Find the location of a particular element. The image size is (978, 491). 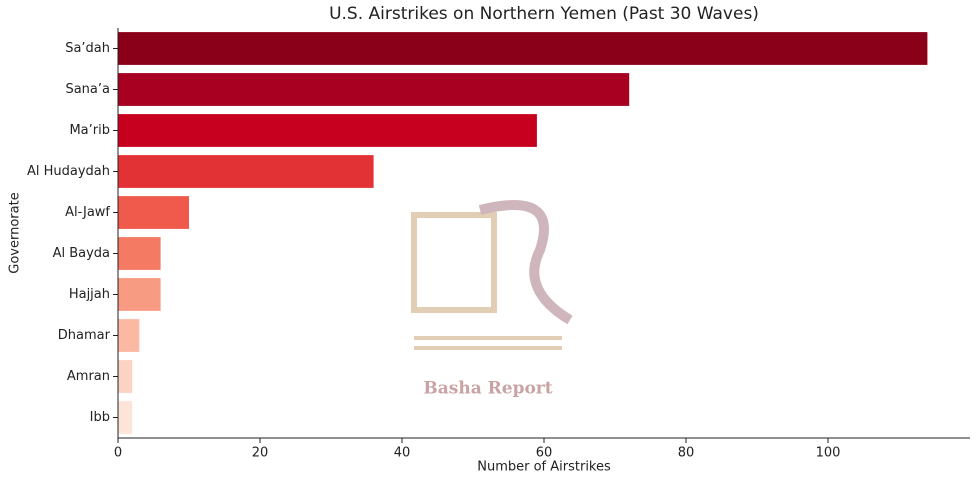

y-tick-label: Dhamar is located at coordinates (84, 335).